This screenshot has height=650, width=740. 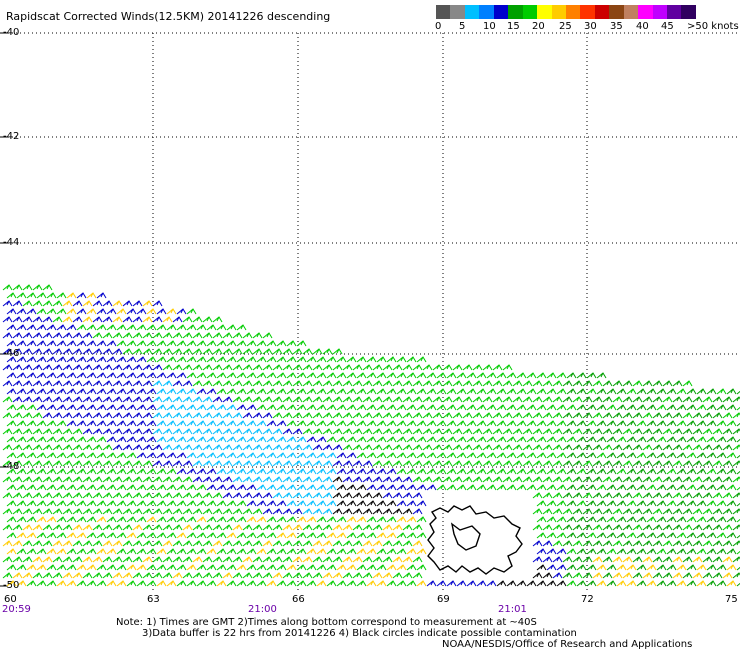 I want to click on longitude-label: 69, so click(x=443, y=599).